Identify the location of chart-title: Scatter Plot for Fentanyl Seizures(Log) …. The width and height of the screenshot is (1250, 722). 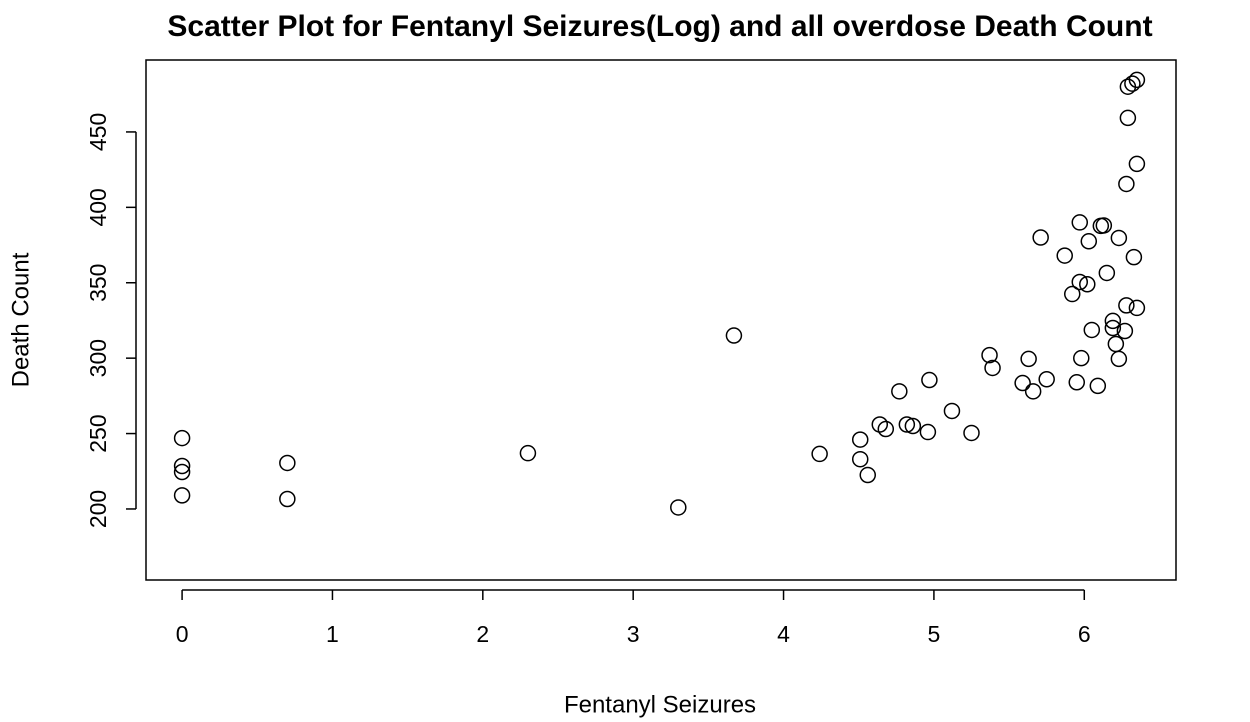
(659, 26).